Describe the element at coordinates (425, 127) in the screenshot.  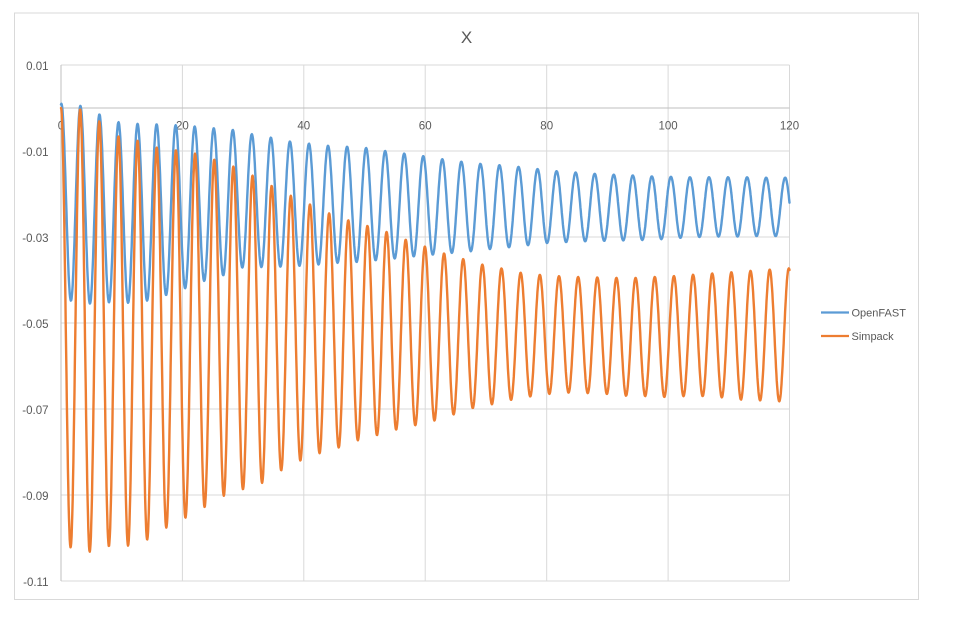
I see `svg-text: 60` at that location.